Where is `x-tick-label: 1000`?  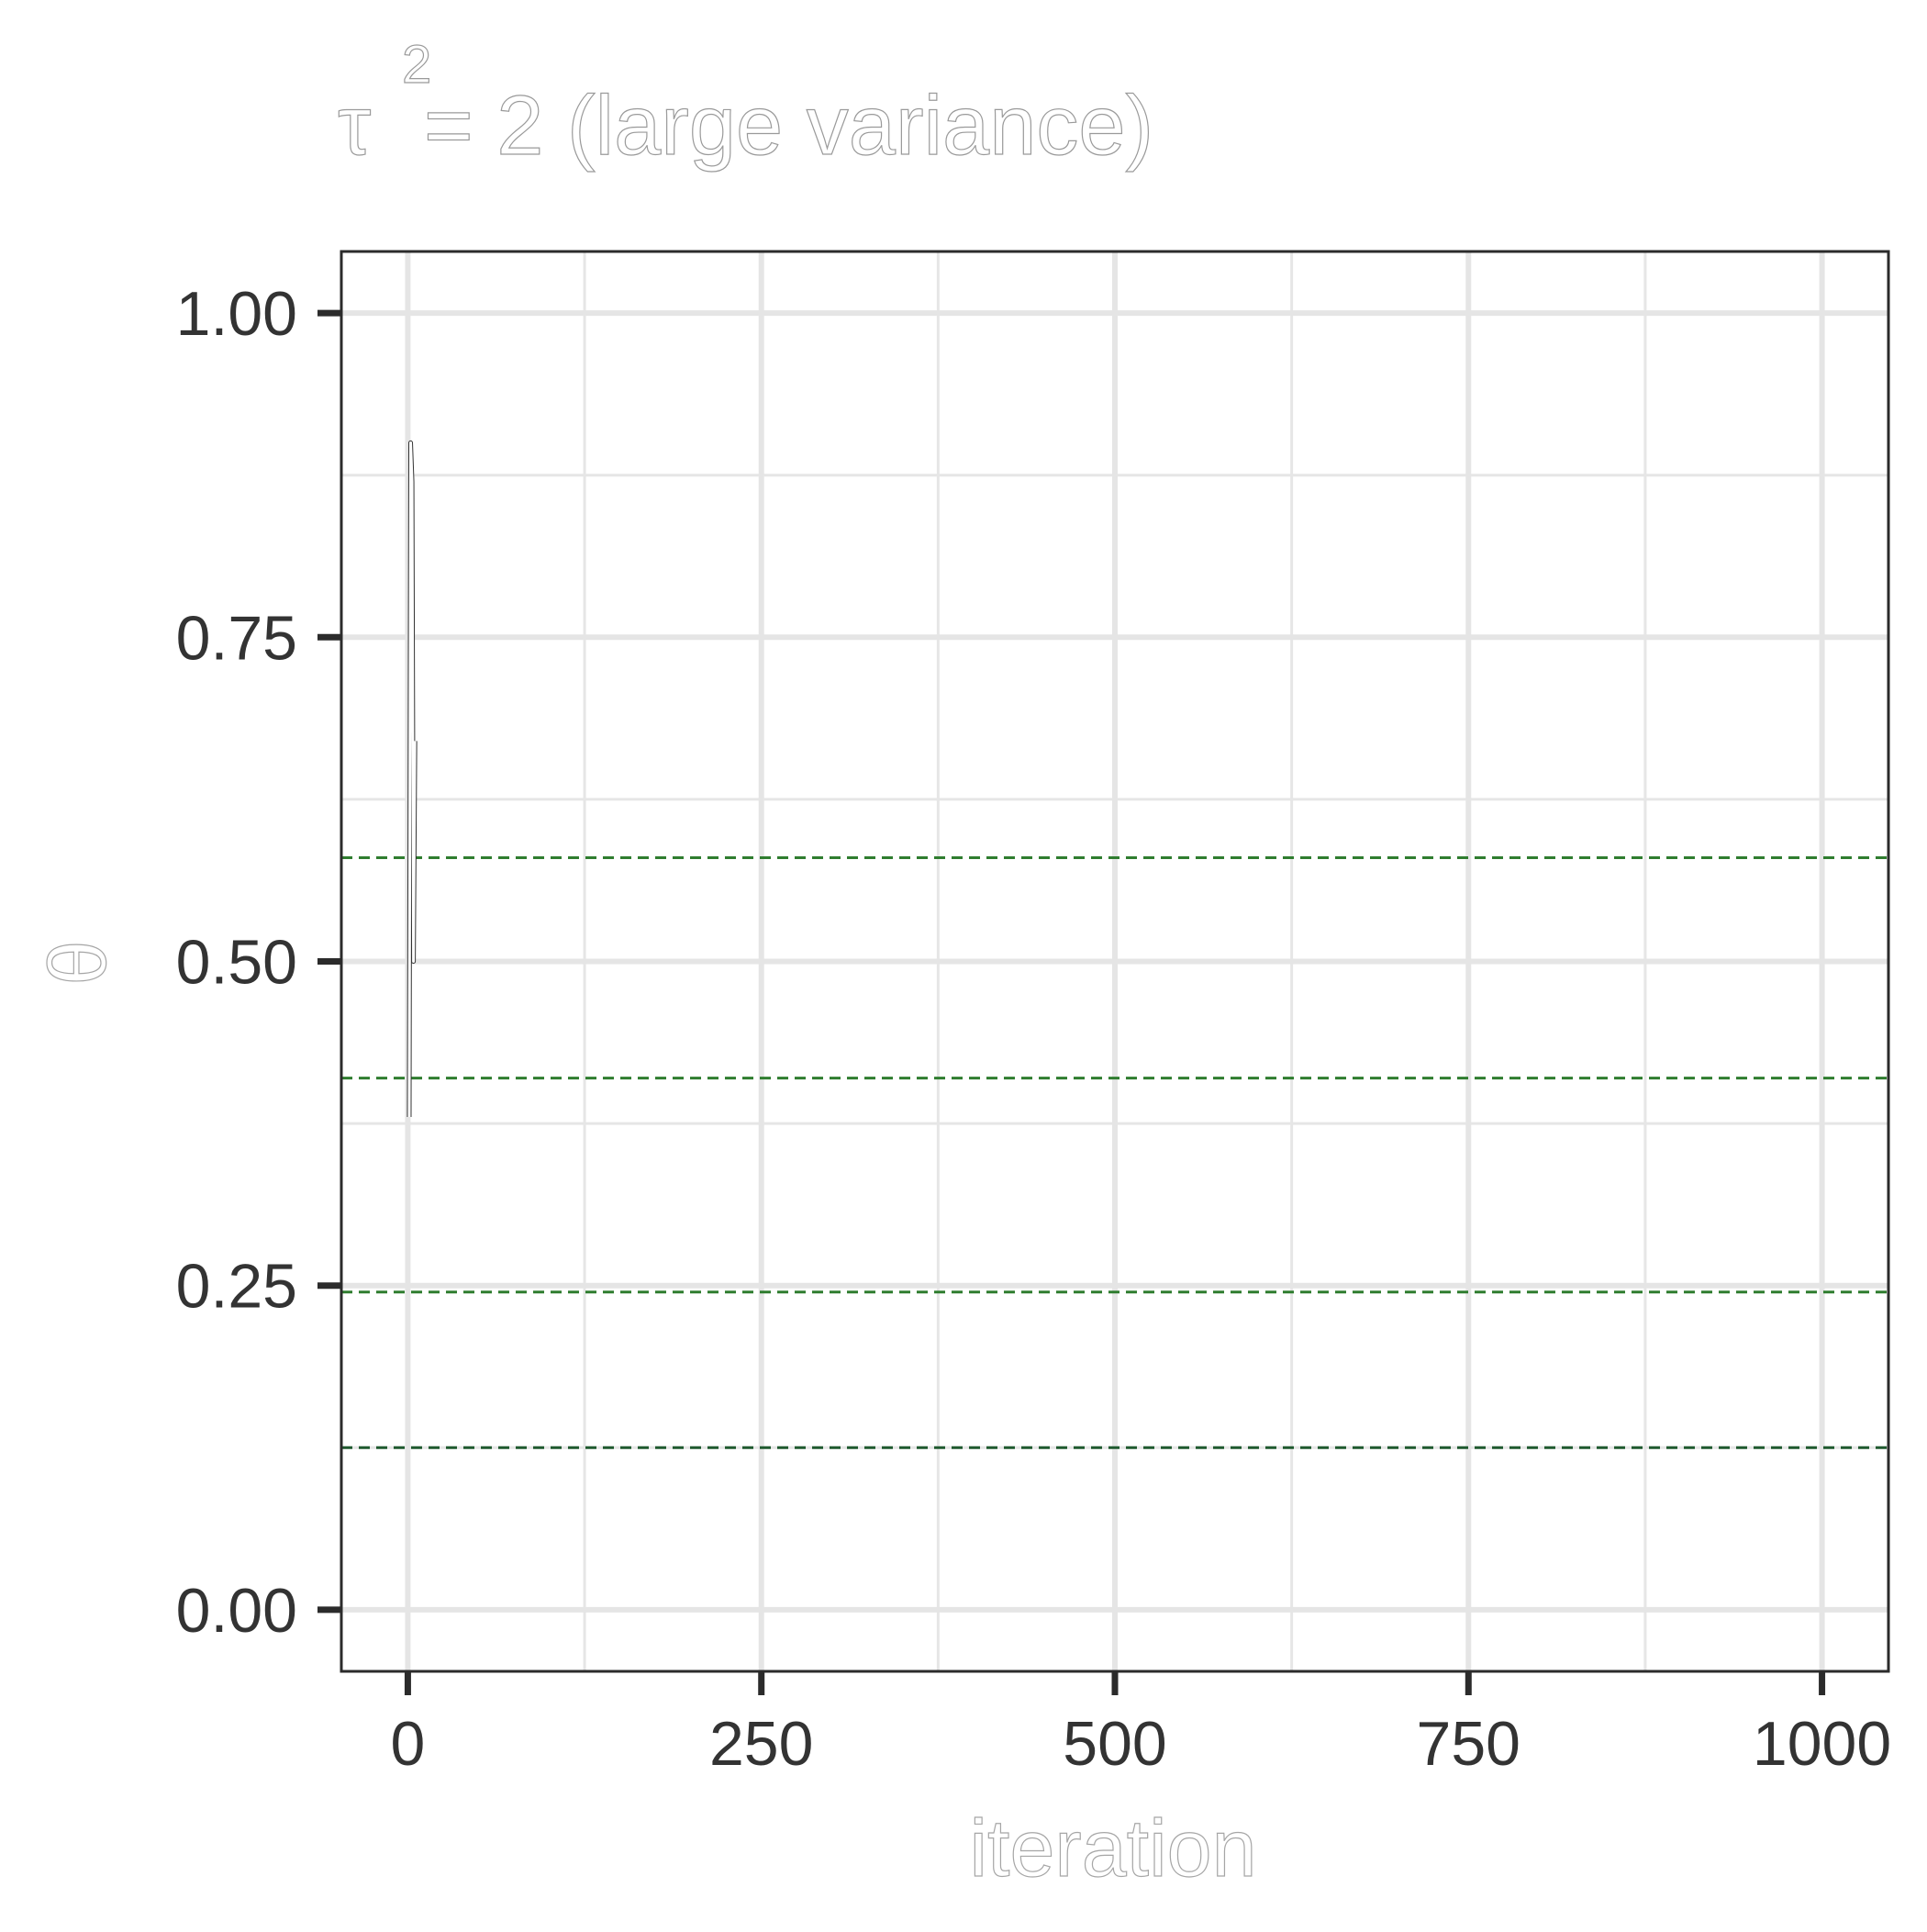
x-tick-label: 1000 is located at coordinates (1822, 1744).